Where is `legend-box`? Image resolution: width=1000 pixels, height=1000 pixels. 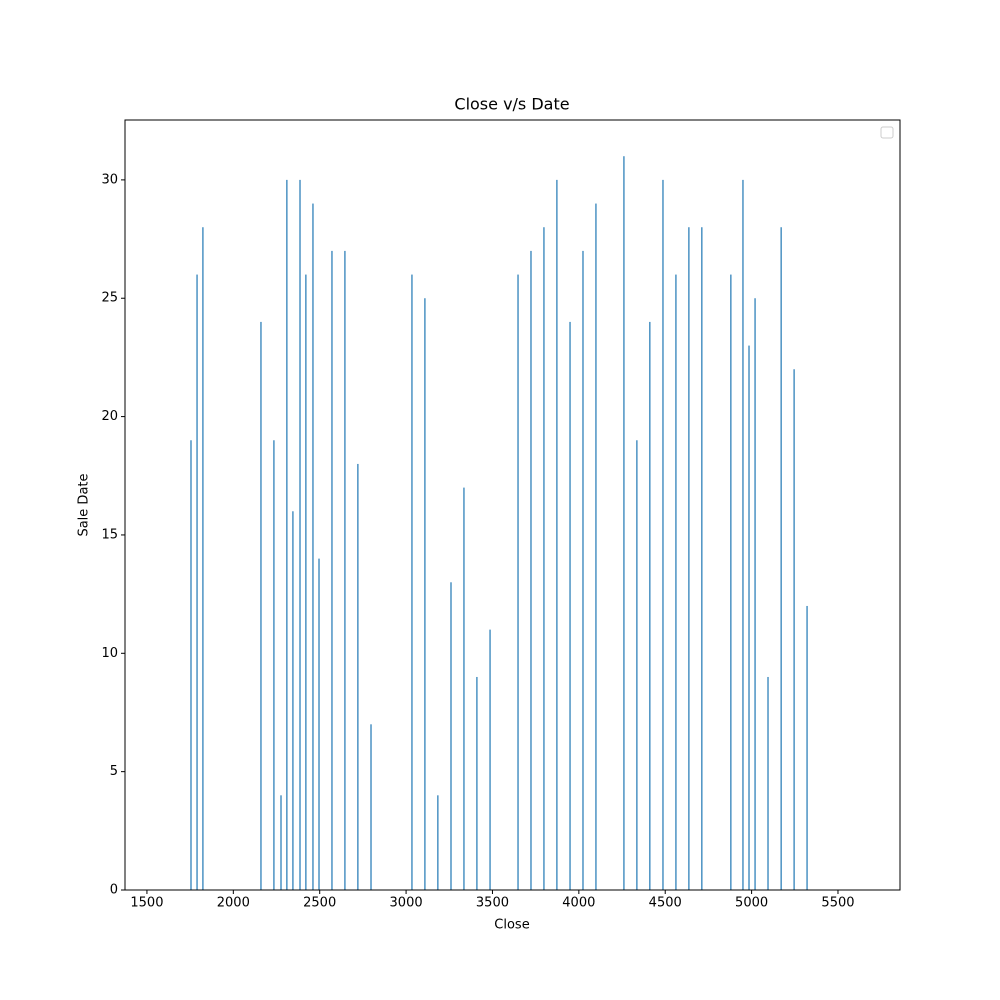
legend-box is located at coordinates (887, 132).